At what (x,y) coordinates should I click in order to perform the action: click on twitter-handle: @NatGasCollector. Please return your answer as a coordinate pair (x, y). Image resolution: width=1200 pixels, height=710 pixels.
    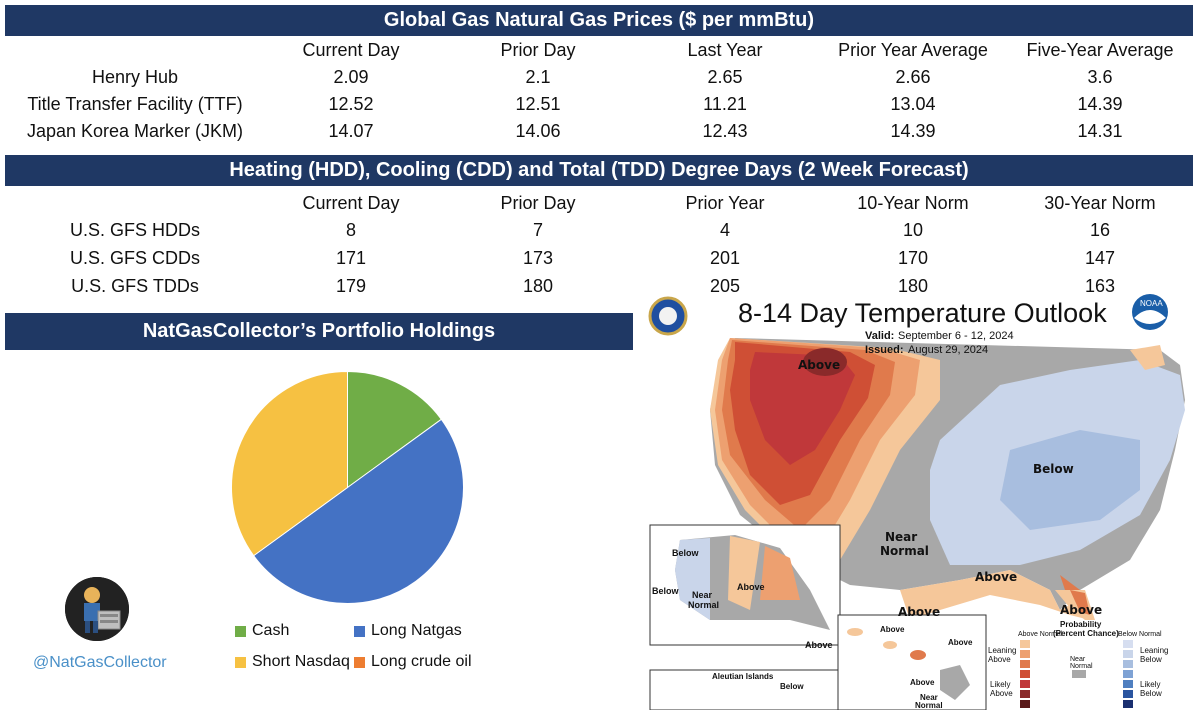
    Looking at the image, I should click on (100, 662).